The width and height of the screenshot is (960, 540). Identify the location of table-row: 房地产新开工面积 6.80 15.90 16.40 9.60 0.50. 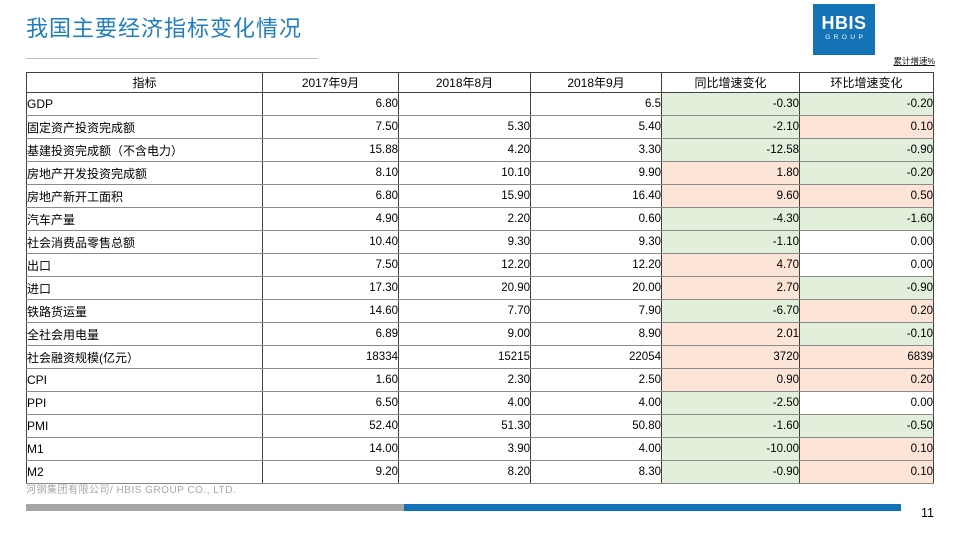
(480, 196).